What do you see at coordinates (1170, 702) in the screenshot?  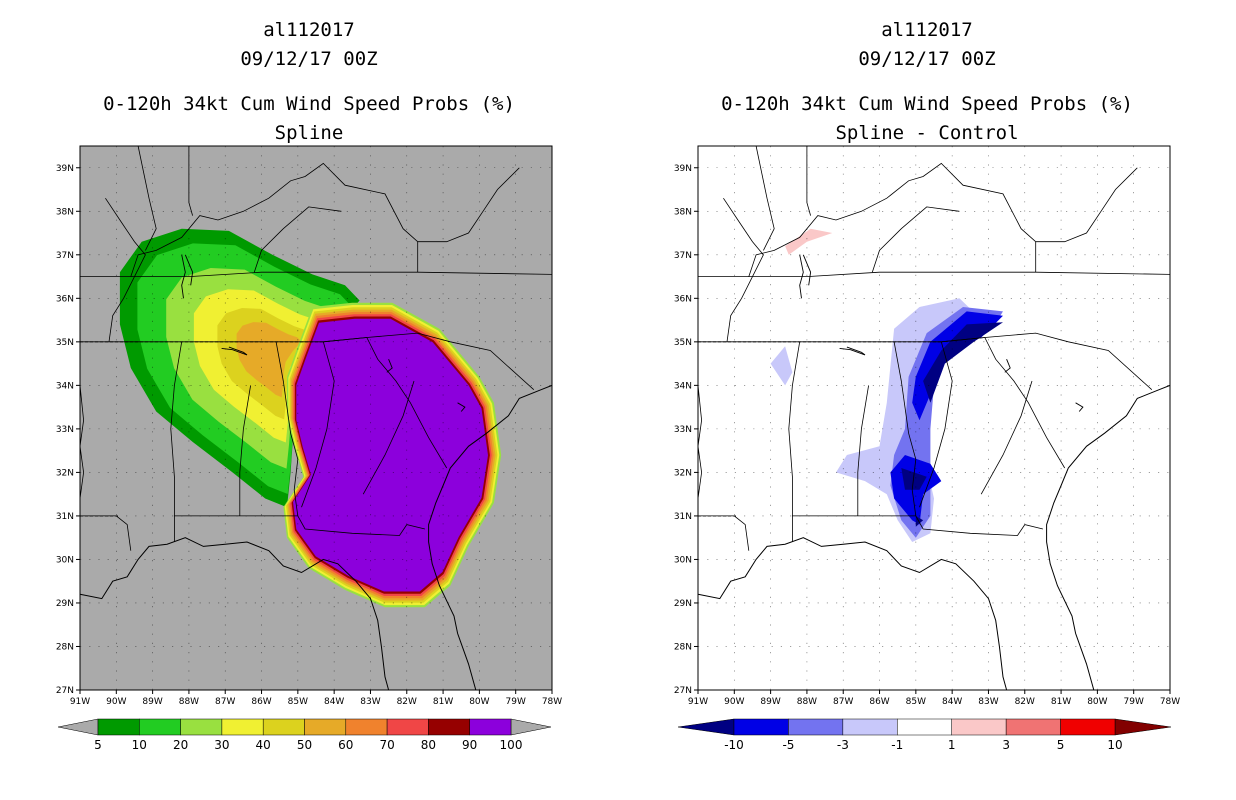 I see `lon-tick-label: 78W` at bounding box center [1170, 702].